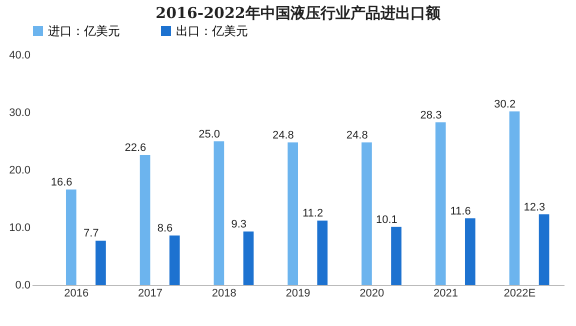  What do you see at coordinates (313, 214) in the screenshot?
I see `data-label: 11.2` at bounding box center [313, 214].